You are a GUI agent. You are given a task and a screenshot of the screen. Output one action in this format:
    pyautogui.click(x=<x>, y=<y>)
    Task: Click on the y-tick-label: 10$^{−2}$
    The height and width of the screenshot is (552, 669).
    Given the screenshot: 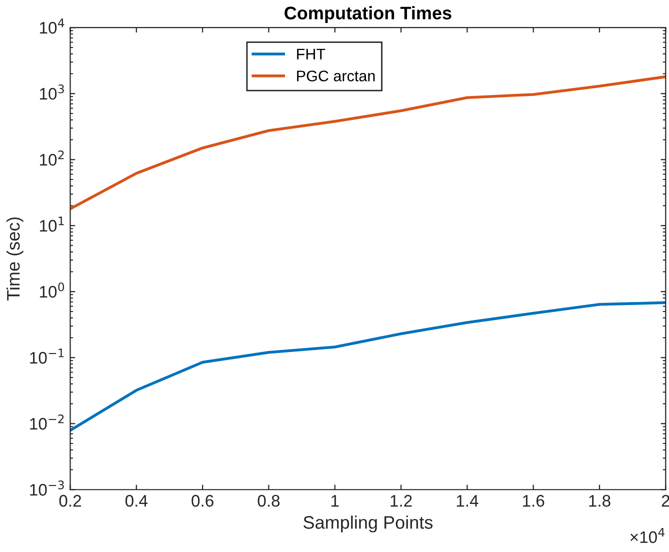 What is the action you would take?
    pyautogui.click(x=47, y=422)
    